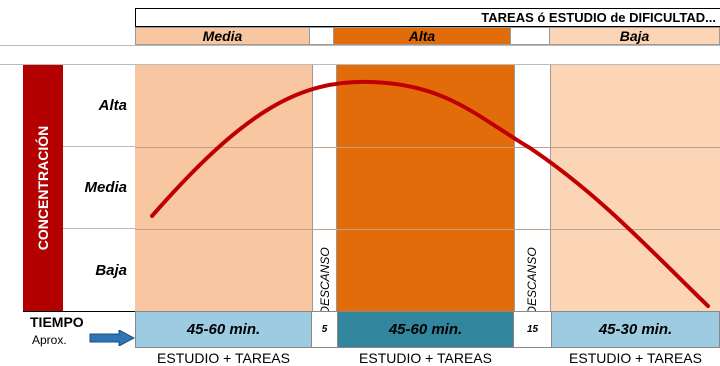  What do you see at coordinates (422, 36) in the screenshot?
I see `band-label-alta: Alta` at bounding box center [422, 36].